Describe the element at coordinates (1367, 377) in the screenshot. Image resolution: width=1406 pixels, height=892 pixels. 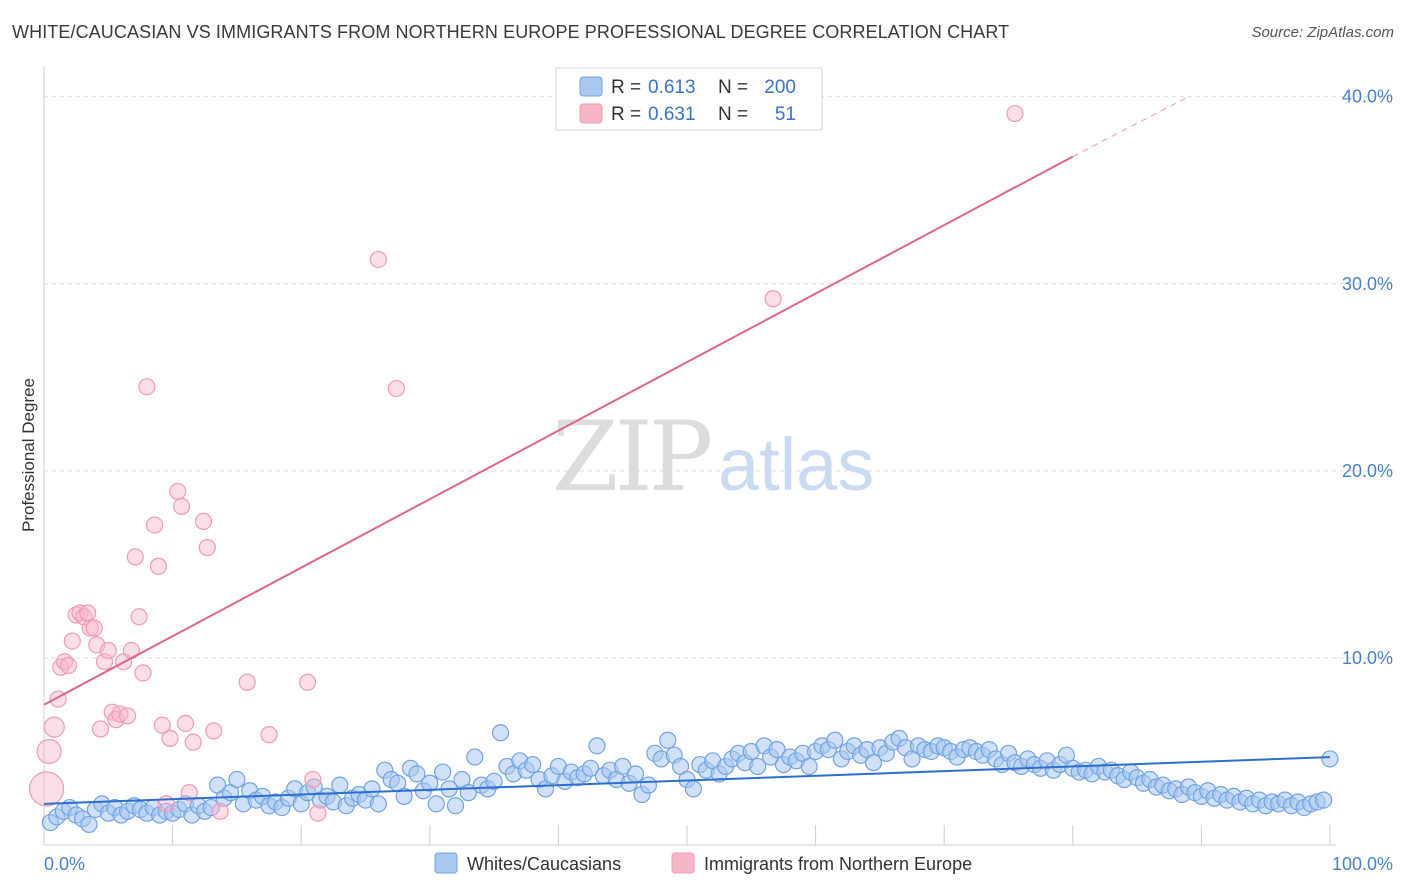
I see `y-tick-labels: 10.0% 20.0% 30.0% 40.0%` at that location.